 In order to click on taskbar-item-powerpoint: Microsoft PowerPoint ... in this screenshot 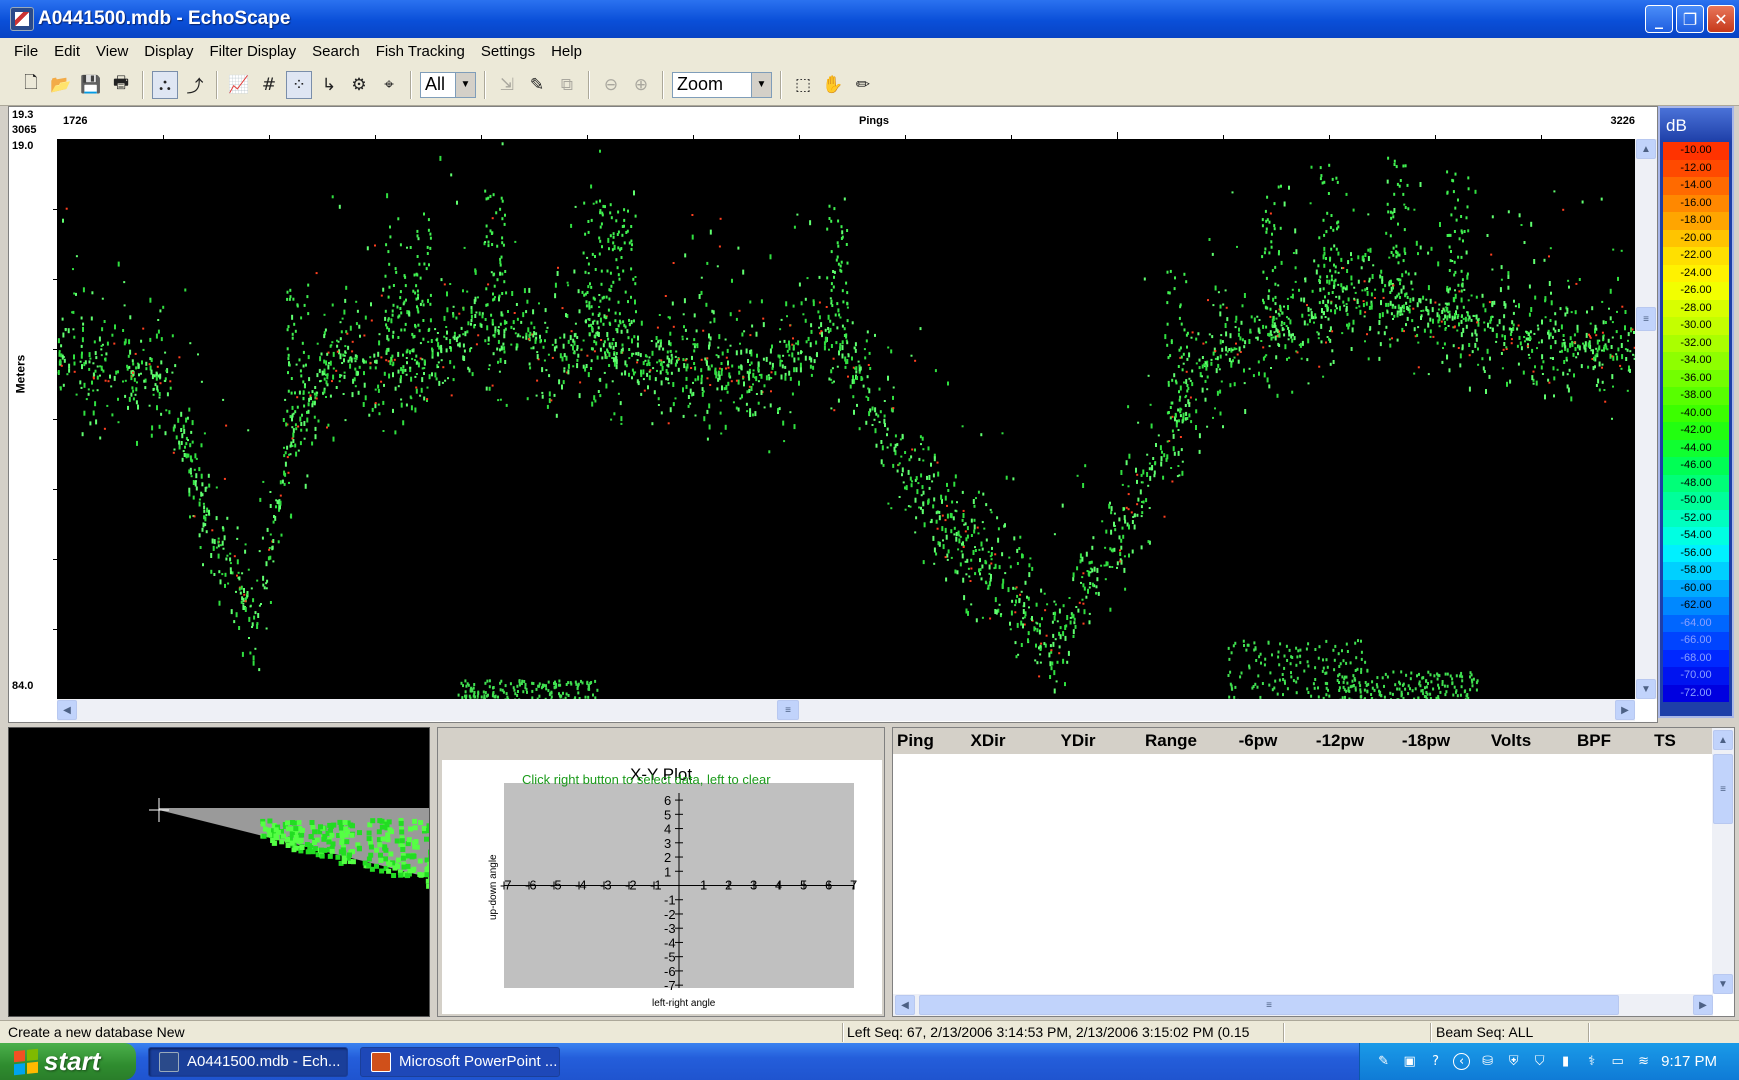, I will do `click(460, 1061)`.